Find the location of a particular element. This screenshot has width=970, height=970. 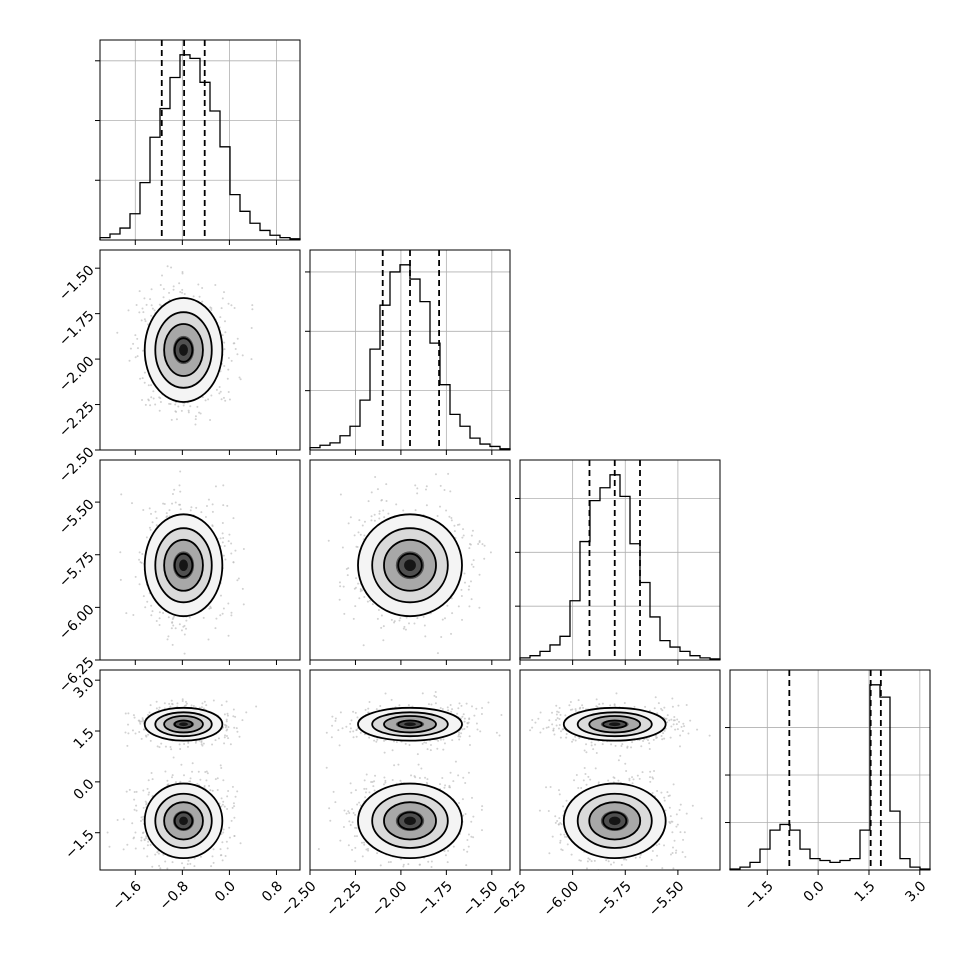

panel-frame is located at coordinates (200, 140).